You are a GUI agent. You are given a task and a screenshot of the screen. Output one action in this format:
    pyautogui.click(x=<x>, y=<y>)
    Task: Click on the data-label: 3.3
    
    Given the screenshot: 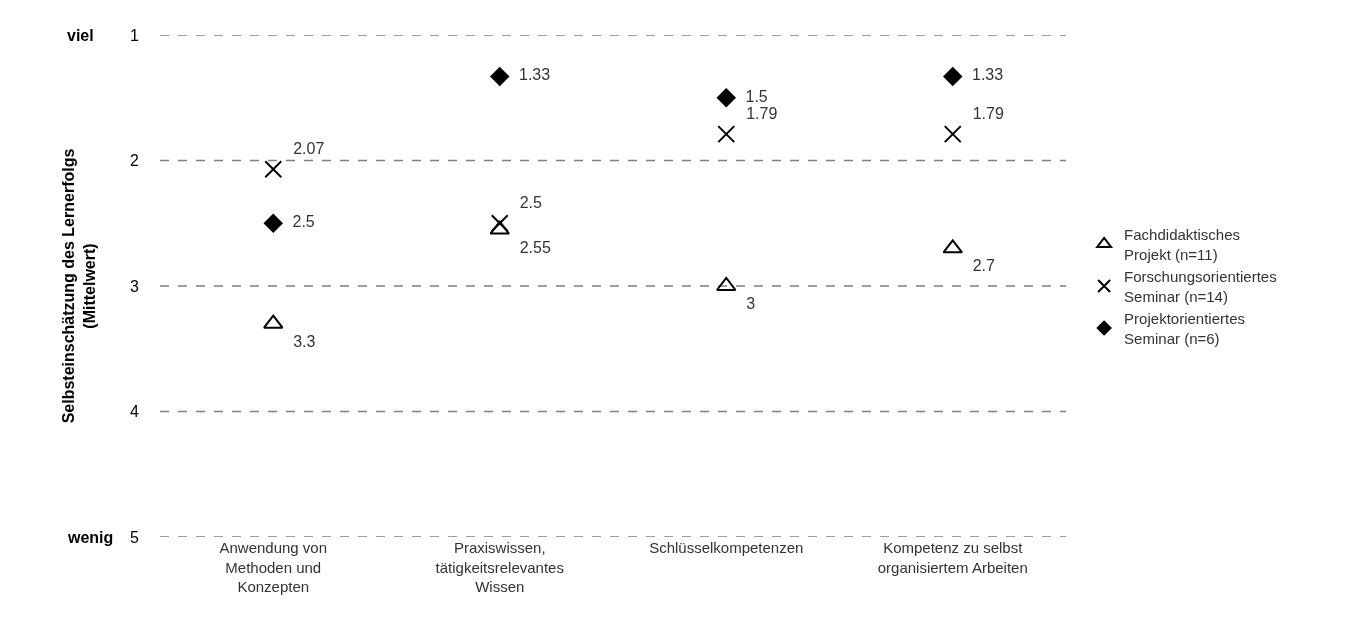 What is the action you would take?
    pyautogui.click(x=300, y=341)
    